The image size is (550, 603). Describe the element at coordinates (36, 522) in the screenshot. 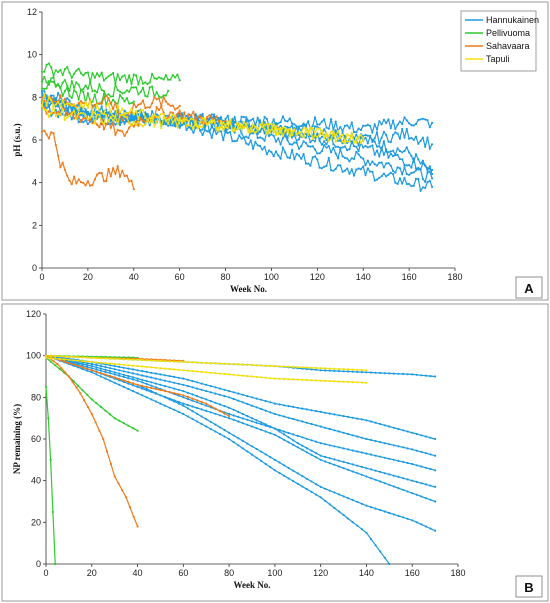

I see `y-tick-label: 20` at that location.